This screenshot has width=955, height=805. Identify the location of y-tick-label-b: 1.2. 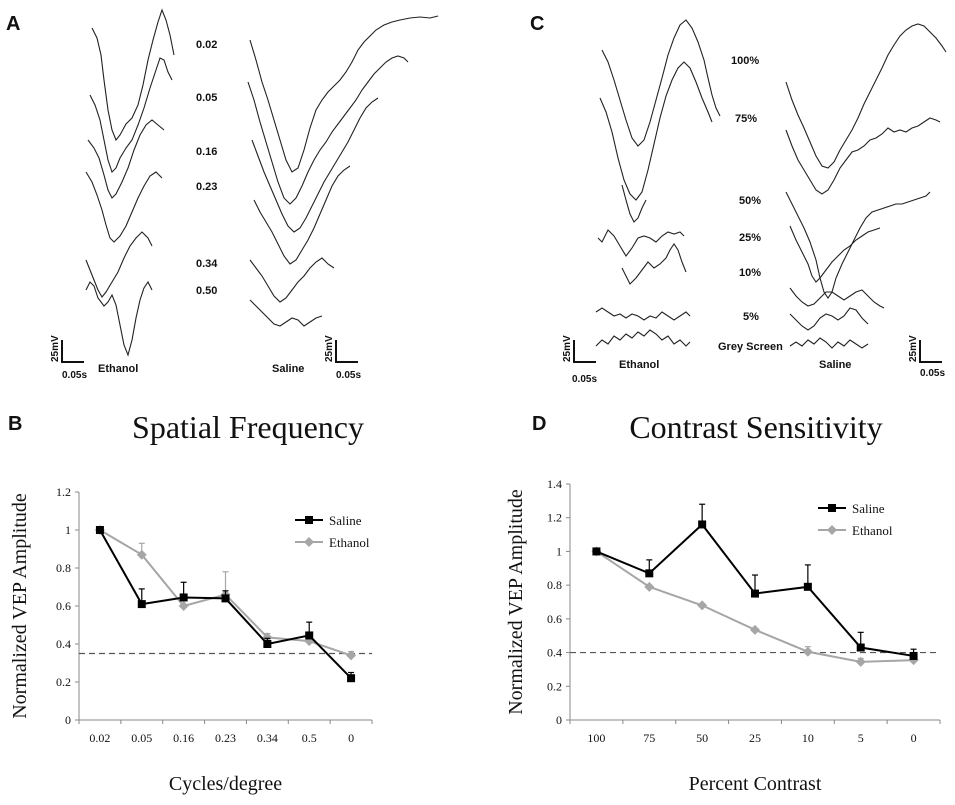
(63, 492).